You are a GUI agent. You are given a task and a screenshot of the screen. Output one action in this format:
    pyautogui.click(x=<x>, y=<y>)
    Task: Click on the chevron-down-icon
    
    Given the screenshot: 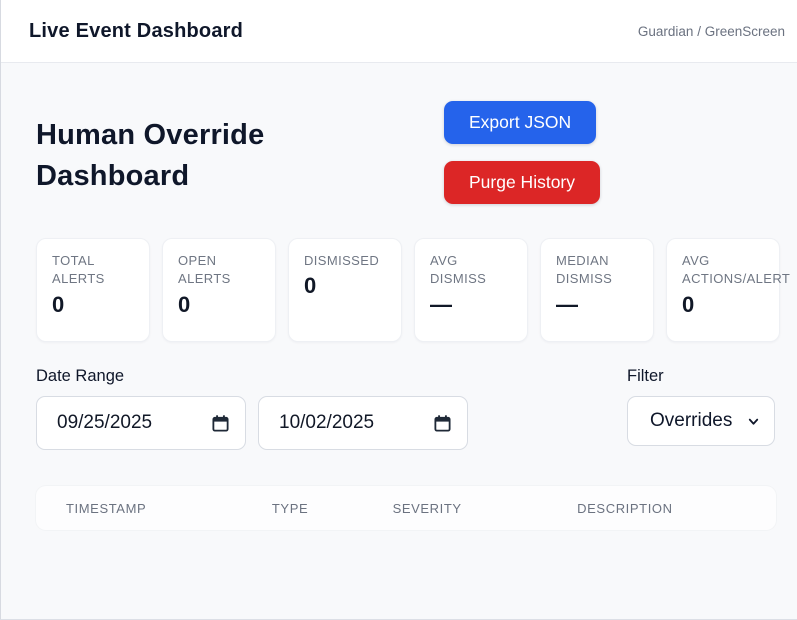 What is the action you would take?
    pyautogui.click(x=753, y=421)
    